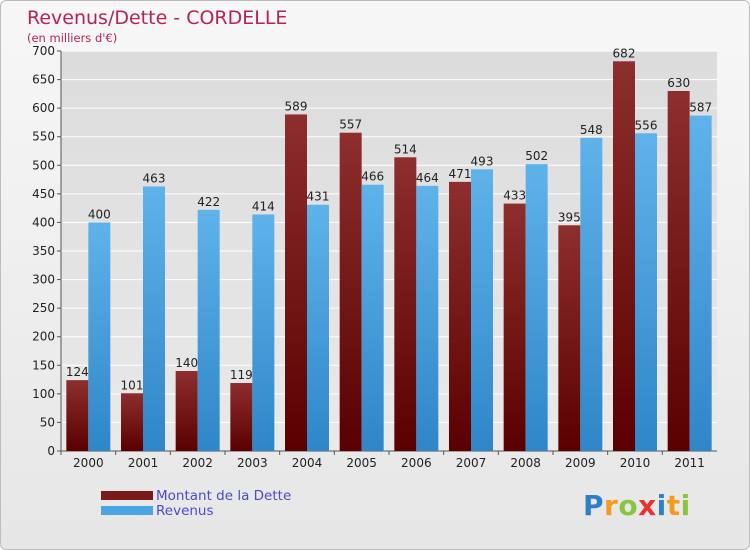  Describe the element at coordinates (51, 451) in the screenshot. I see `y-tick-label: 0` at that location.